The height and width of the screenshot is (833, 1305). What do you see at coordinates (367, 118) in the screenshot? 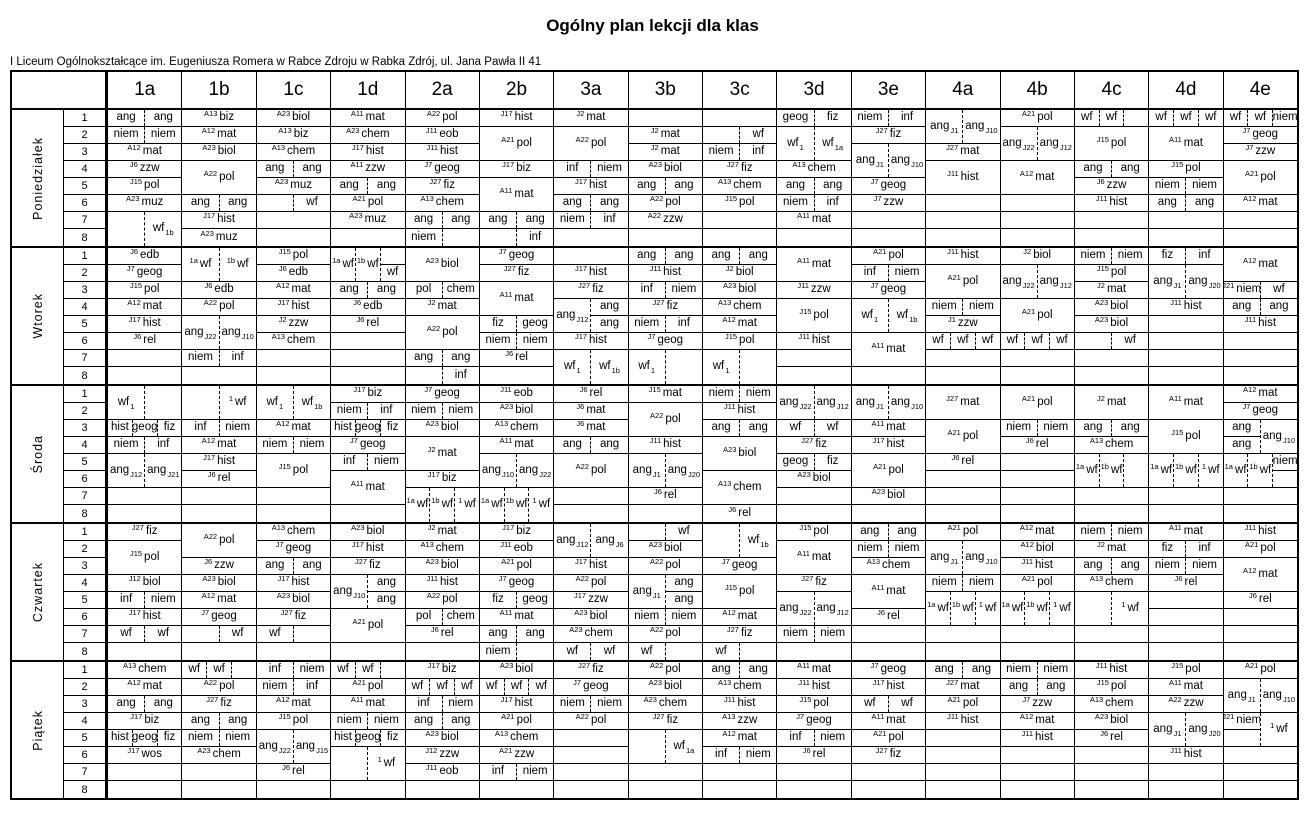
I see `lesson-part: A11 mat` at bounding box center [367, 118].